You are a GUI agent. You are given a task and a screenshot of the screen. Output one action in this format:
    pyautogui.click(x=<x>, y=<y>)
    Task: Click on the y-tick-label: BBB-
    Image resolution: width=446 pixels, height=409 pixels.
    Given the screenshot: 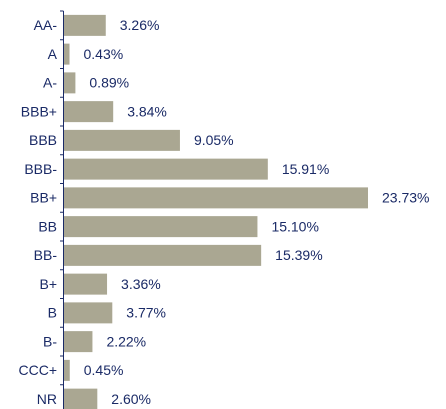 What is the action you would take?
    pyautogui.click(x=40, y=169)
    